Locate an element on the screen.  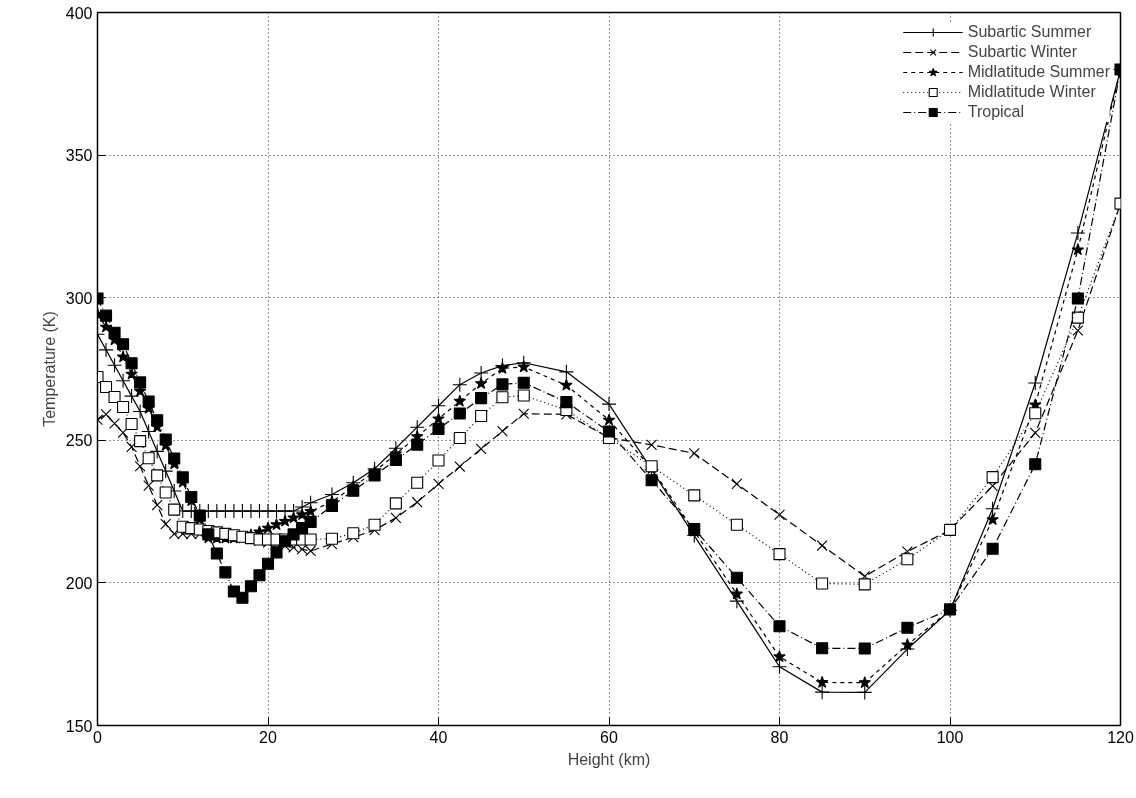
y-axis-title: Temperature (K) is located at coordinates (49, 369).